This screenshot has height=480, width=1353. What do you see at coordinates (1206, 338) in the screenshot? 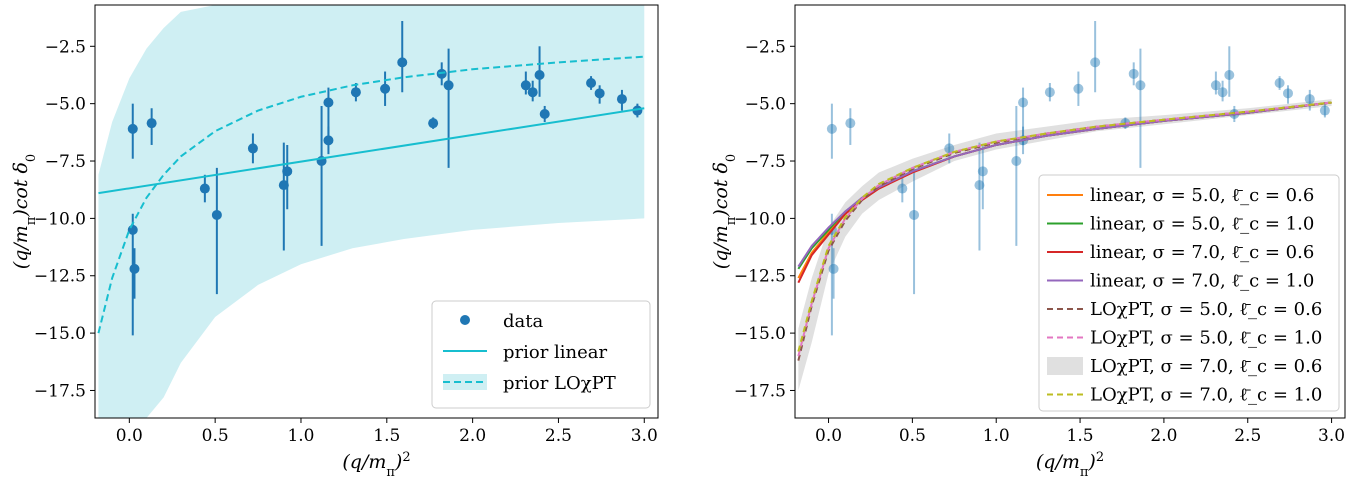
I see `legend-label-5: LOχPT, σ = 5.0, ℓ̄_c = 1.0` at bounding box center [1206, 338].